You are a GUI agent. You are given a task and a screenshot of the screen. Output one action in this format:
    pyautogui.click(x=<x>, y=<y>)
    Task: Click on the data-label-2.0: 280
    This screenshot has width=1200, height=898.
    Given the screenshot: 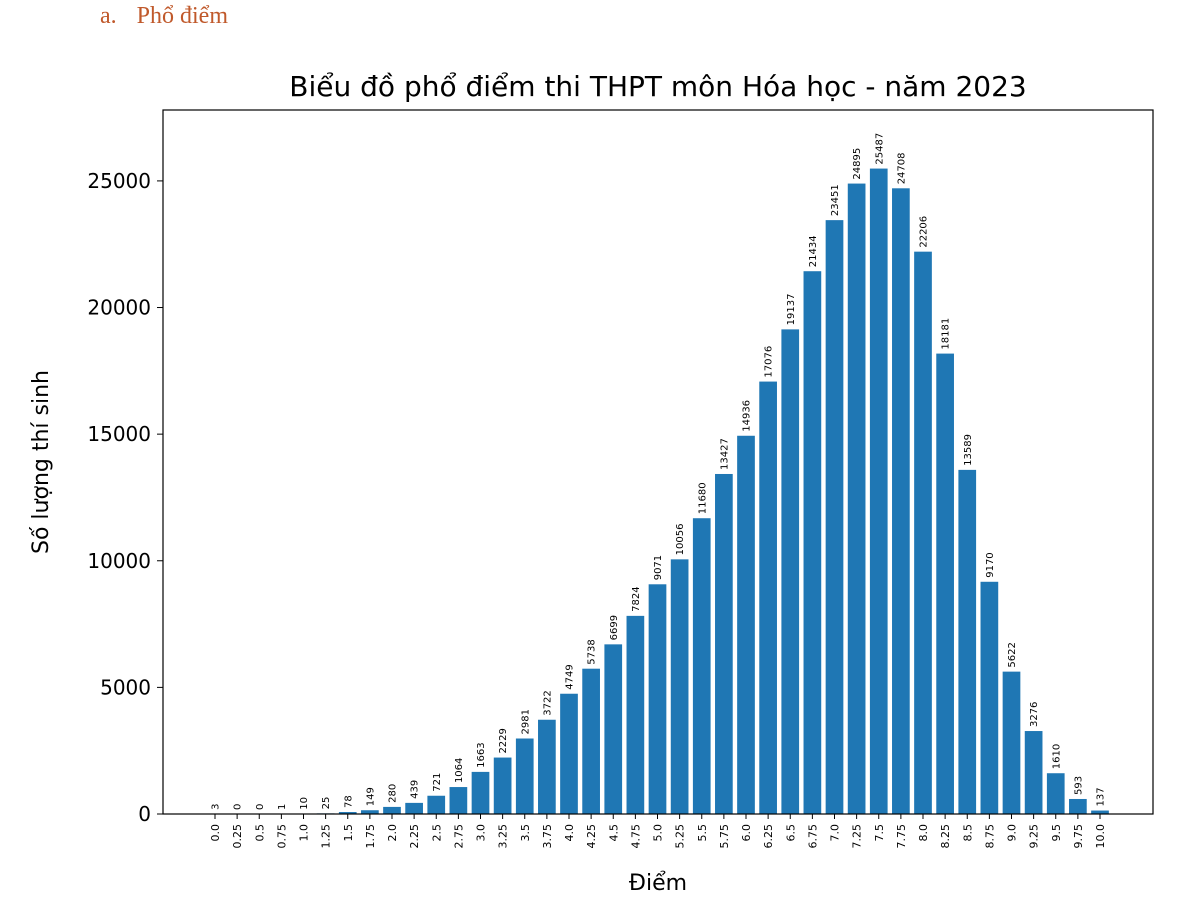 What is the action you would take?
    pyautogui.click(x=393, y=793)
    